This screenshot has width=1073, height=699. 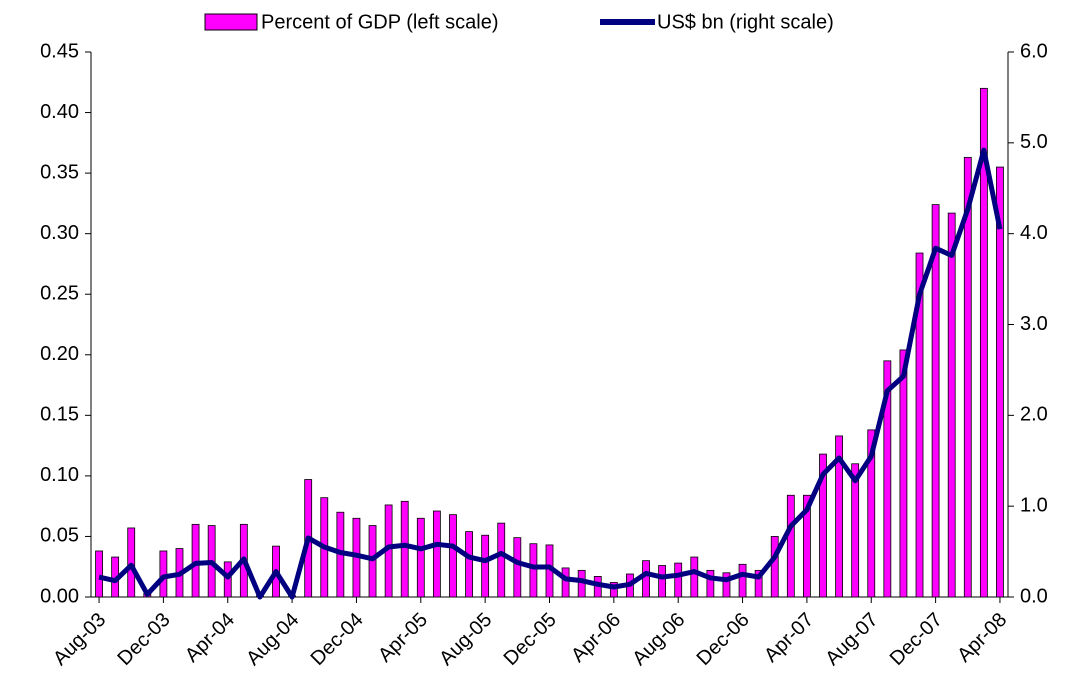 I want to click on x-tick-label: Apr-04, so click(x=210, y=638).